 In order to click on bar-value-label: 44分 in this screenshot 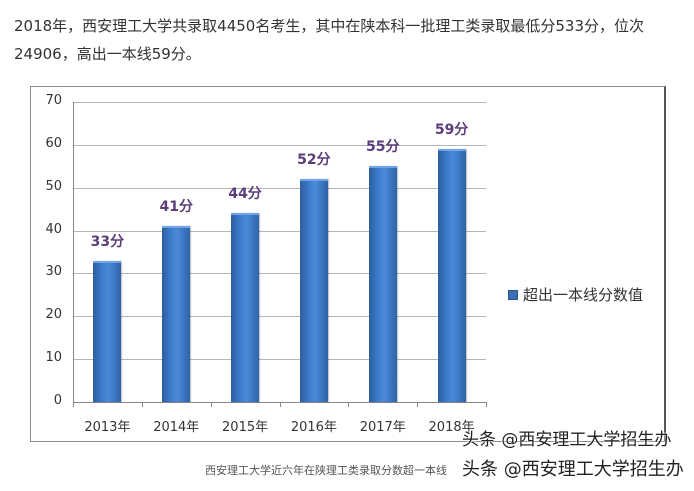, I will do `click(245, 194)`.